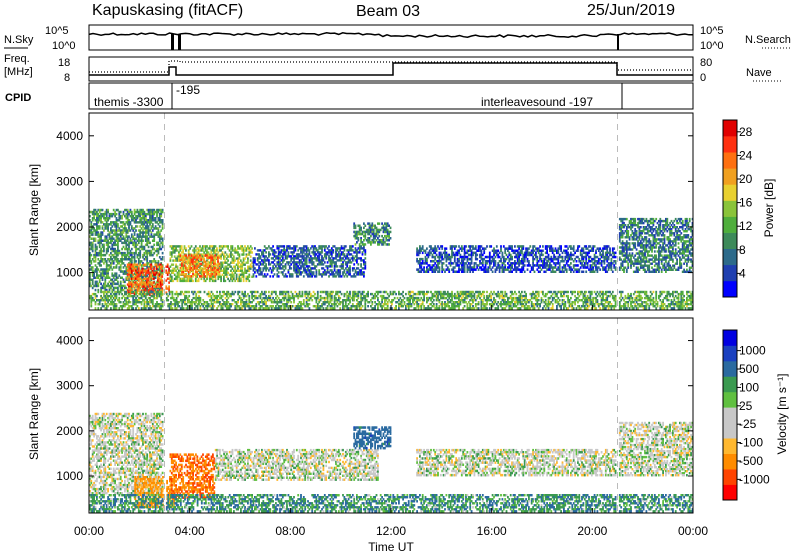  I want to click on freq-label-line1: Freq., so click(17, 59).